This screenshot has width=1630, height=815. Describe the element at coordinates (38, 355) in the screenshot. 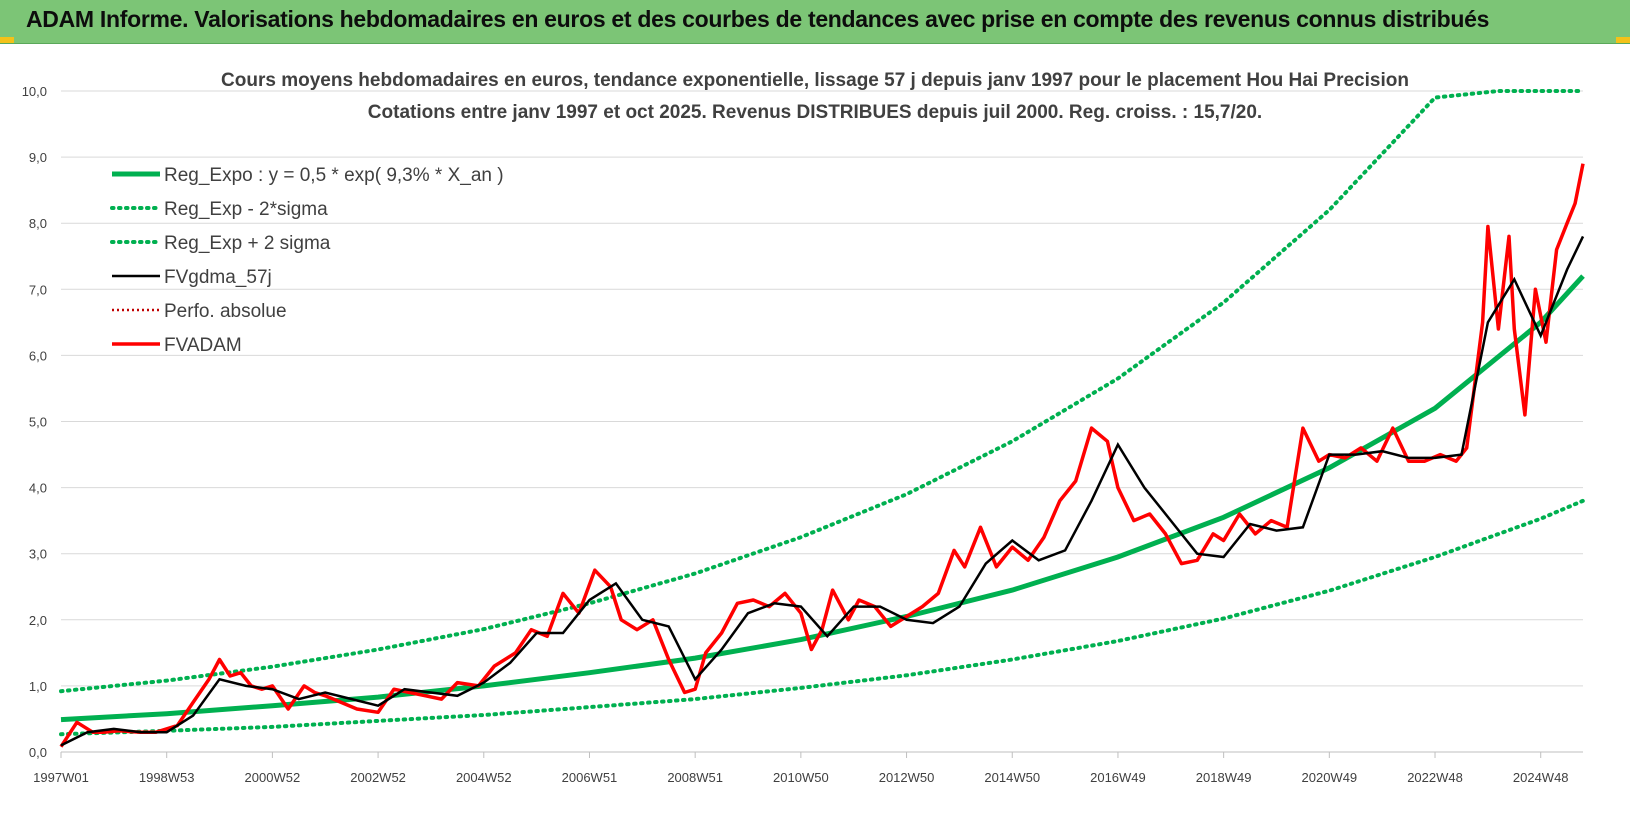

I see `y-tick-label: 6,0` at that location.